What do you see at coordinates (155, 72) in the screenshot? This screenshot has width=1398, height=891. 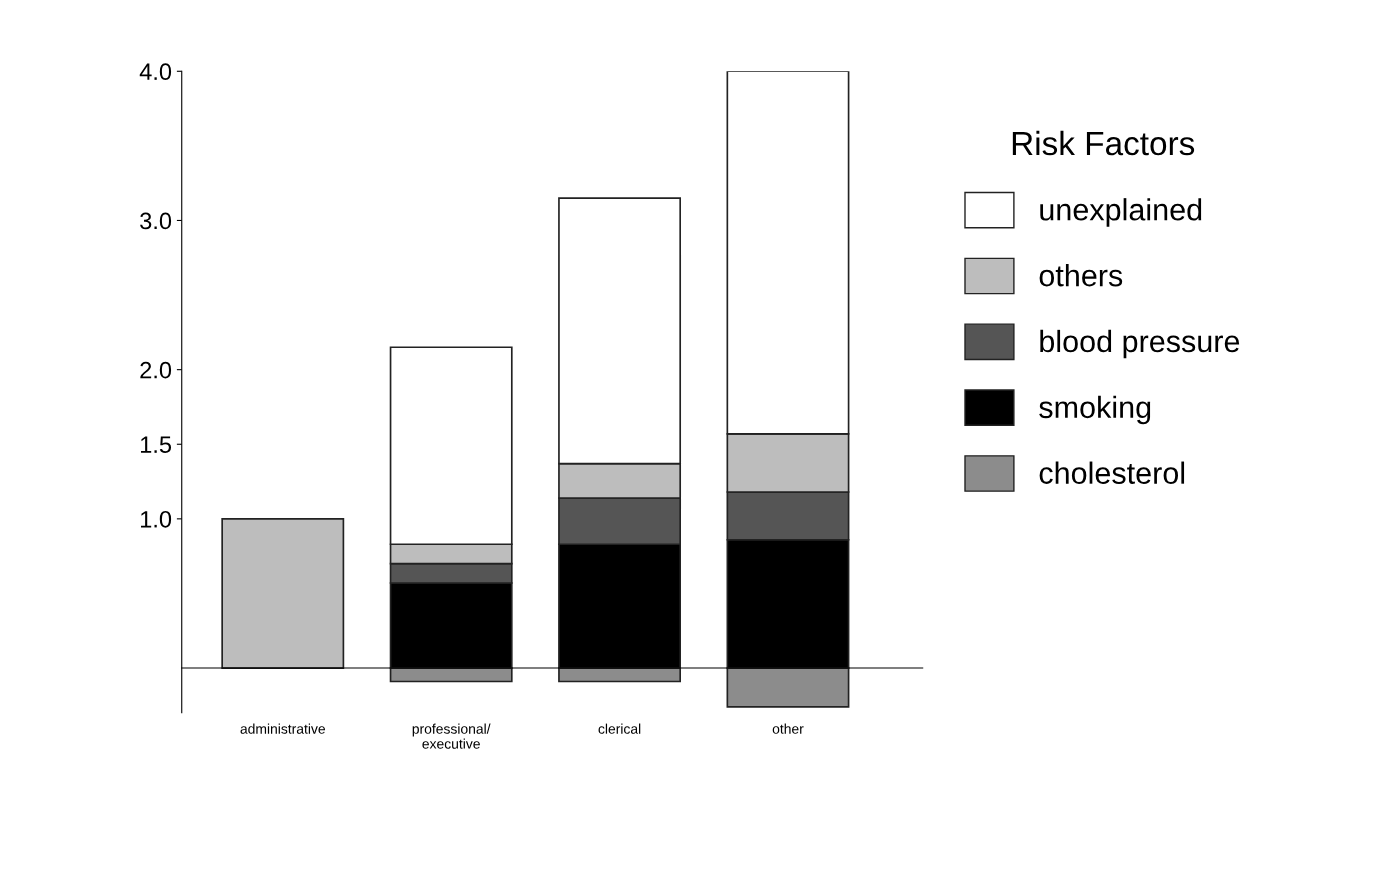 I see `y-tick-label: 4.0` at bounding box center [155, 72].